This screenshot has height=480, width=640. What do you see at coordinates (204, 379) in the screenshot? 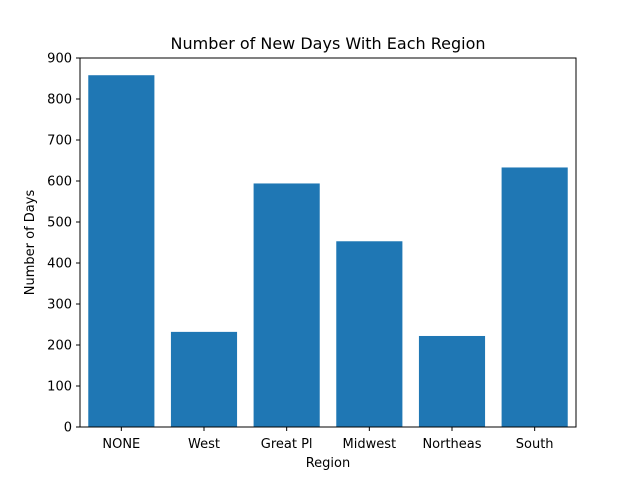
I see `bar-west` at bounding box center [204, 379].